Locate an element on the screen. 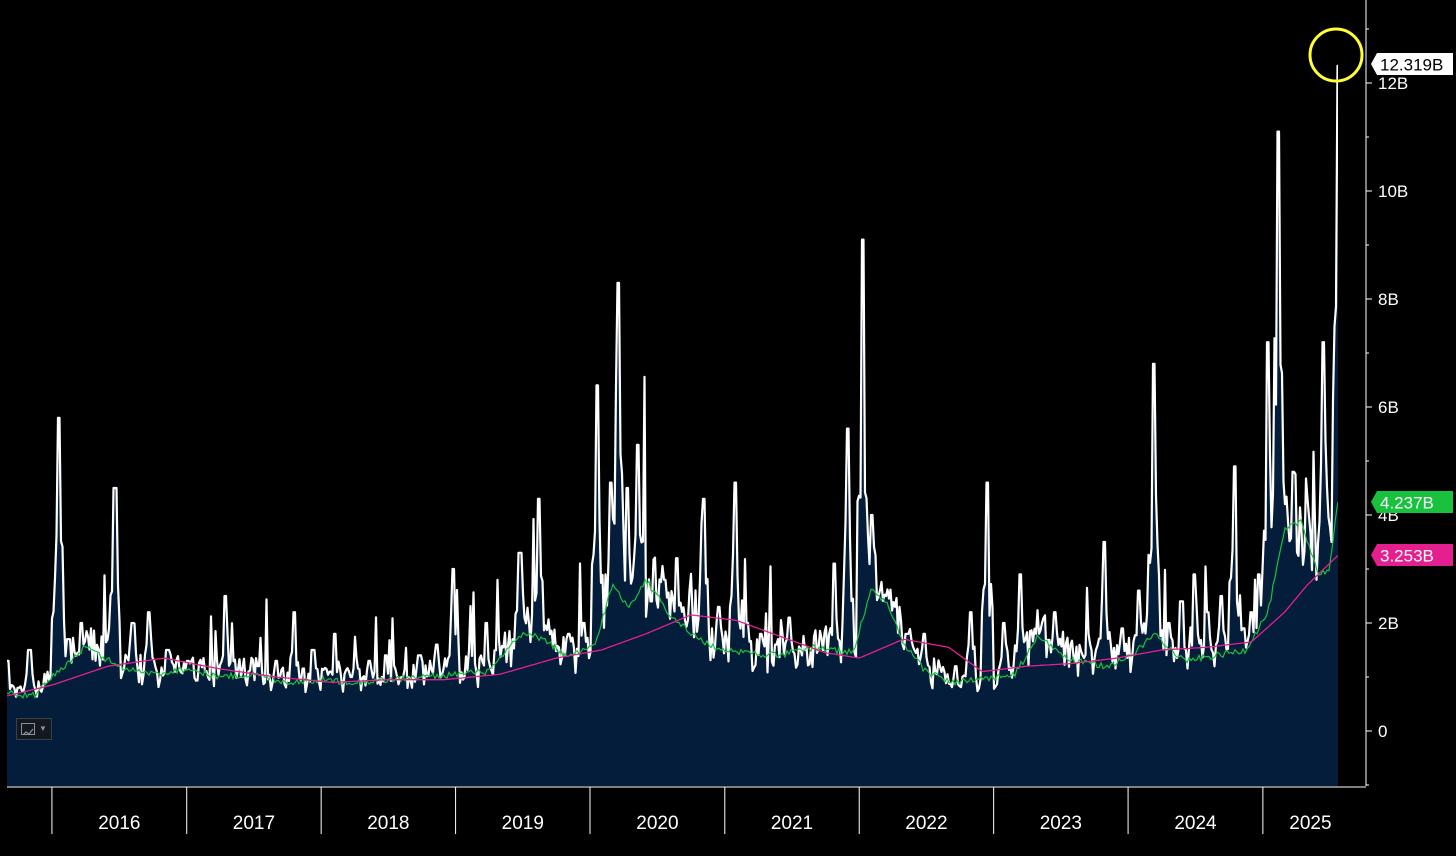 The height and width of the screenshot is (856, 1456). chart-type-button: ▼ is located at coordinates (34, 729).